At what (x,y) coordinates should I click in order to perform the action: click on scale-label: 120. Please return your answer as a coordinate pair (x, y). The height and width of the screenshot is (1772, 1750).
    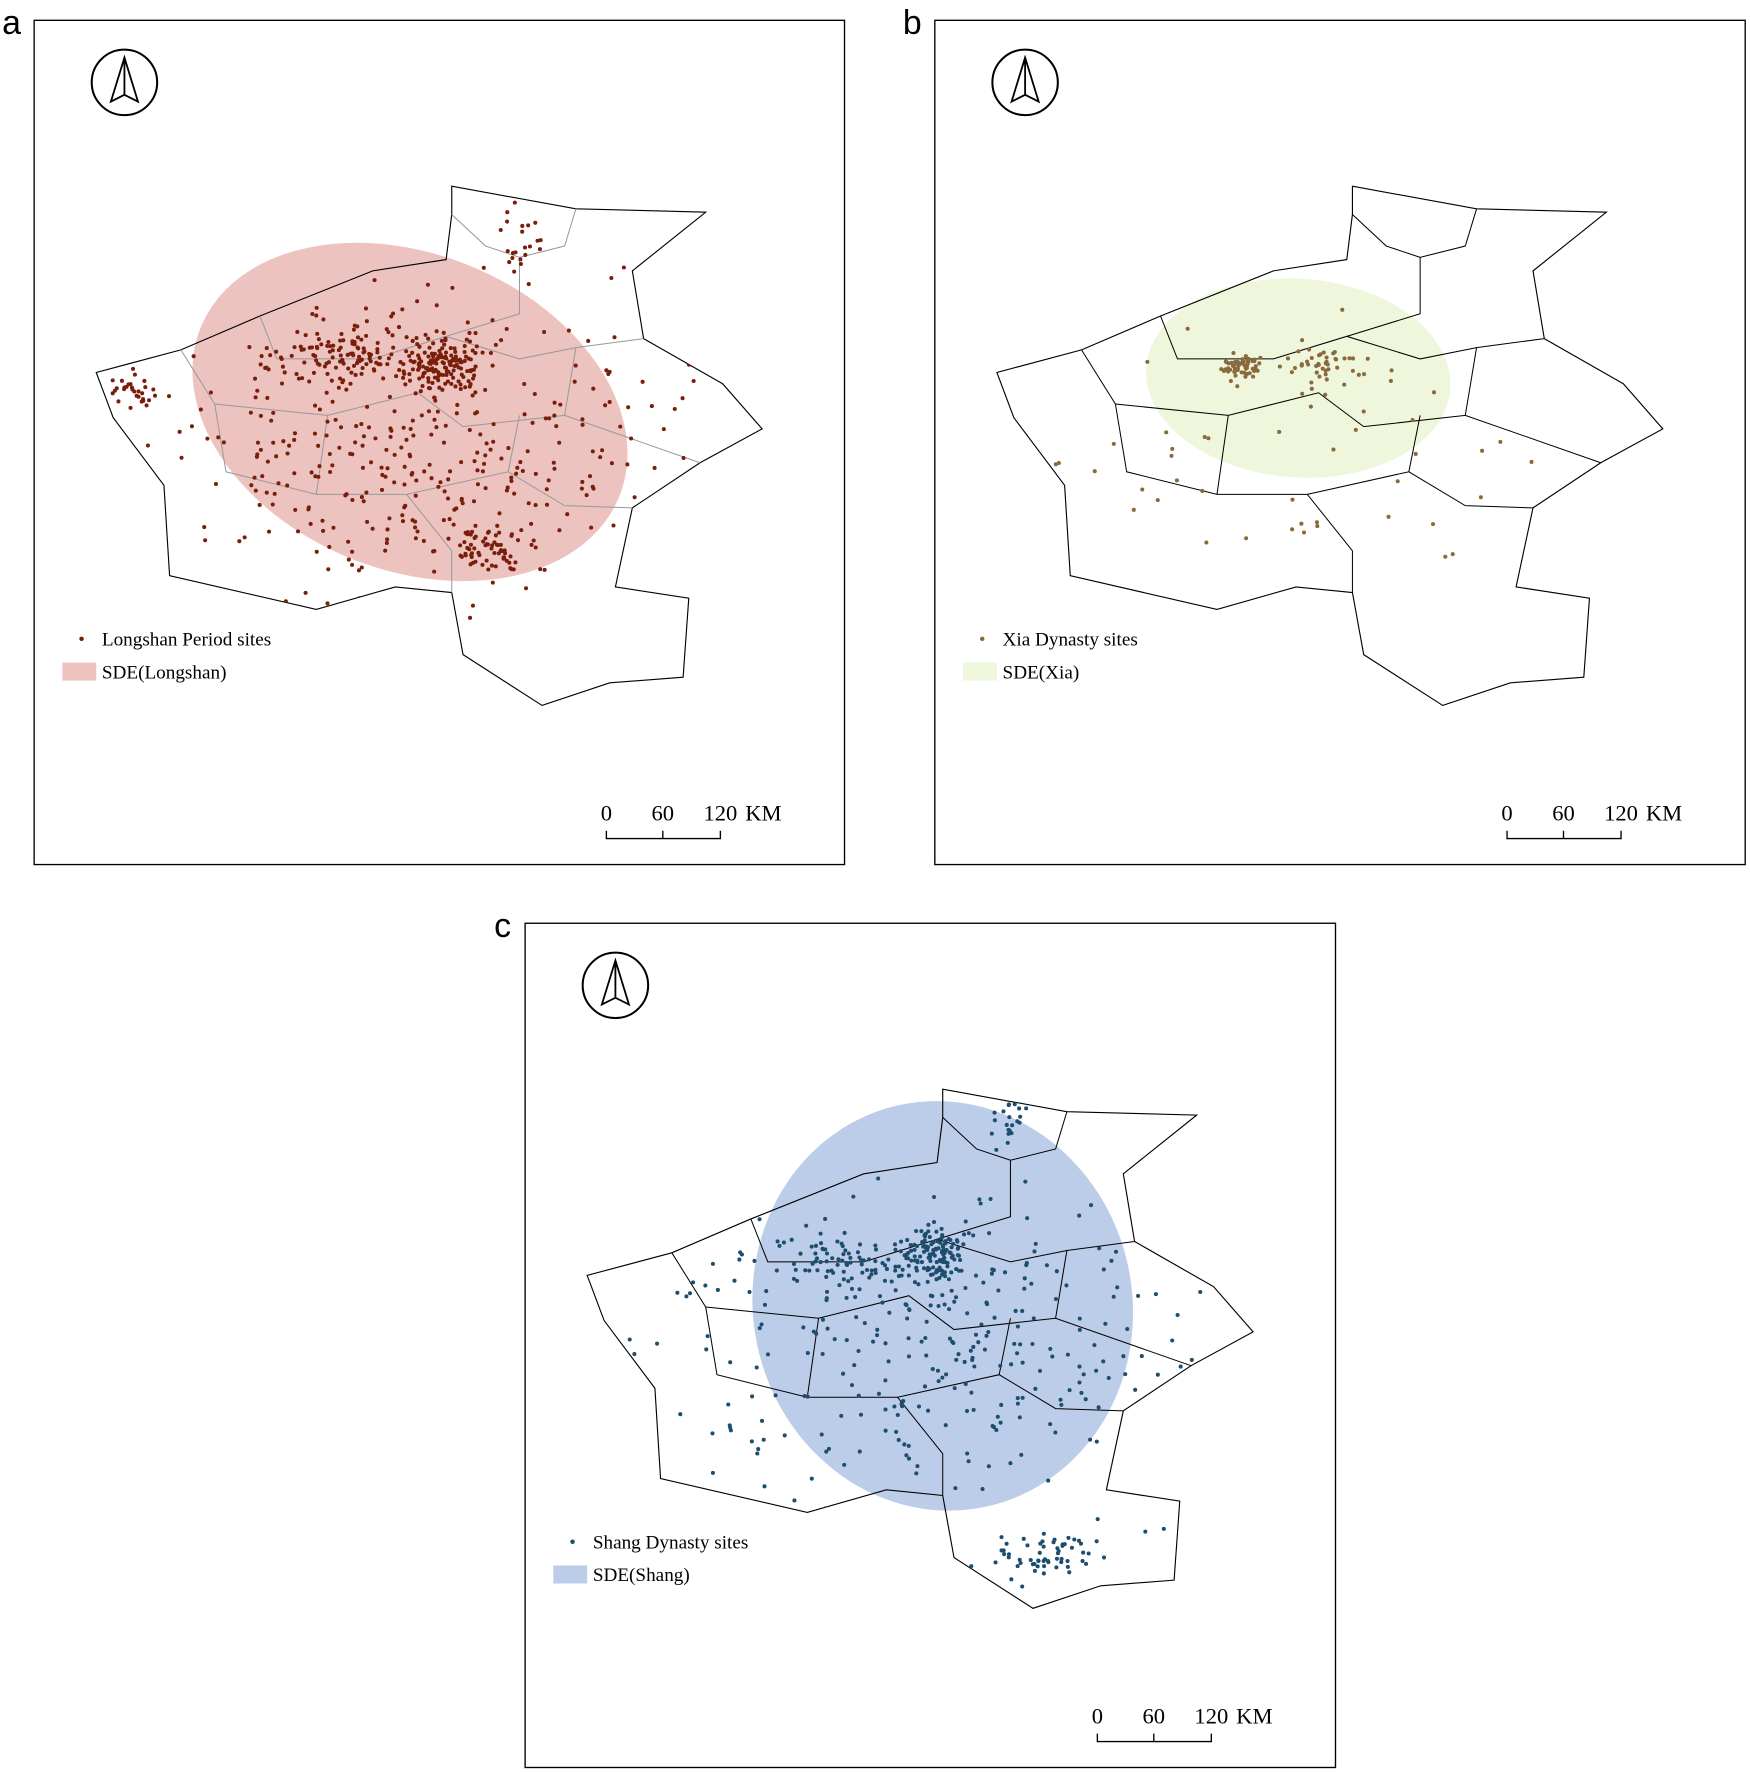
    Looking at the image, I should click on (1211, 1715).